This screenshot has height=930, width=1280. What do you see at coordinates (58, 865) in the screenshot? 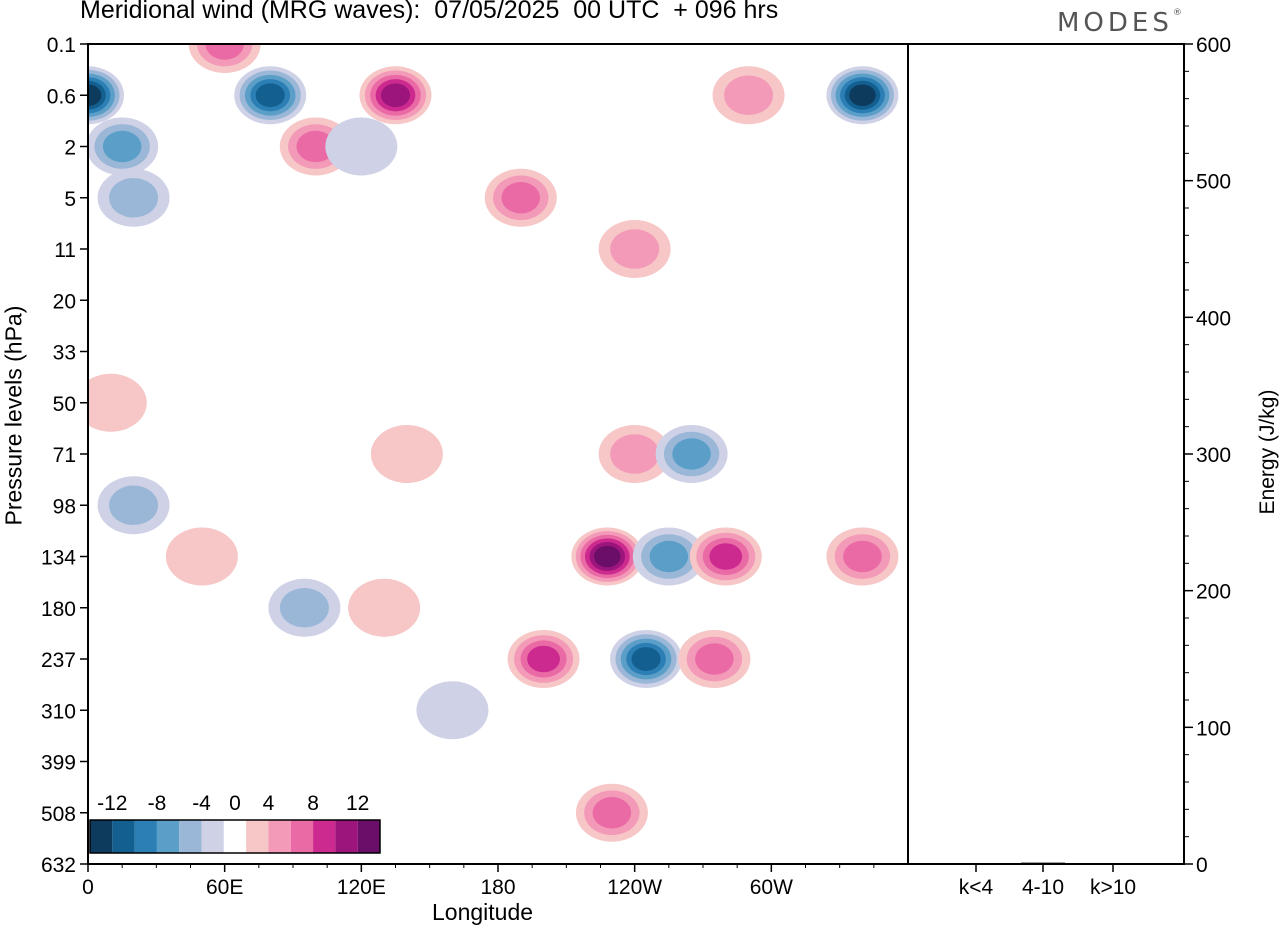
I see `y-tick-label: 632` at bounding box center [58, 865].